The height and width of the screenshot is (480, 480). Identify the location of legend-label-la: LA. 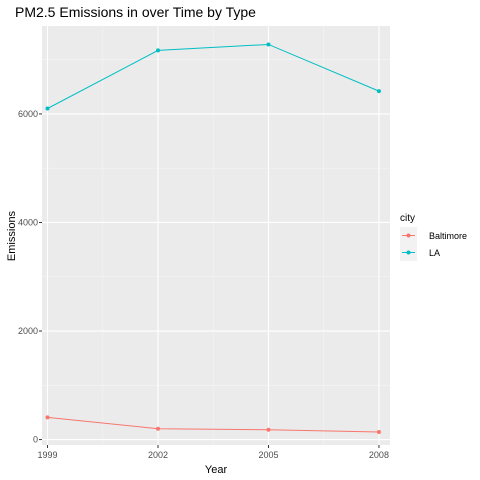
(434, 253).